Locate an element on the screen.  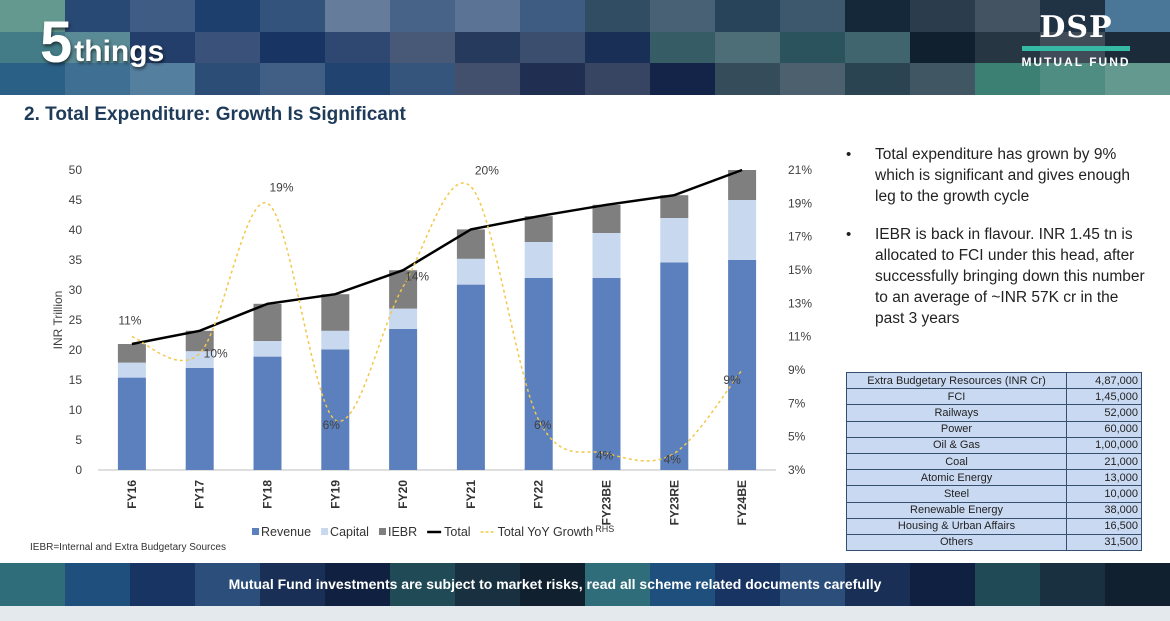
table-cell-value: 13,000 is located at coordinates (1104, 478).